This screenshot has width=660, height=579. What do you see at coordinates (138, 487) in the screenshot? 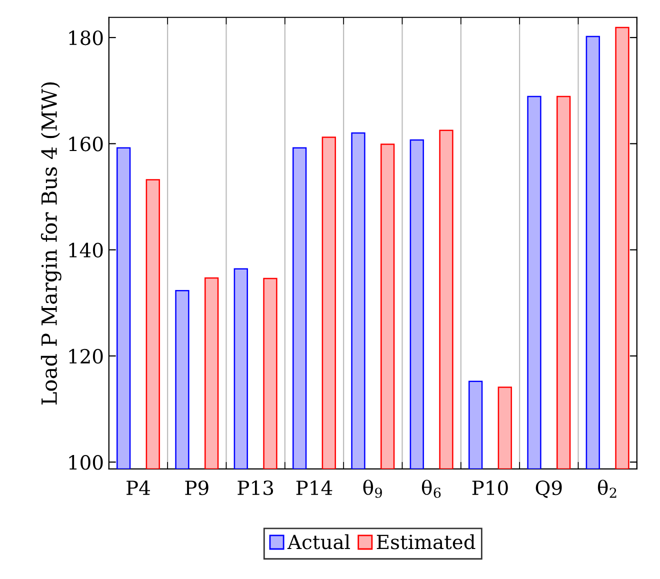
I see `x-tick-label: P4` at bounding box center [138, 487].